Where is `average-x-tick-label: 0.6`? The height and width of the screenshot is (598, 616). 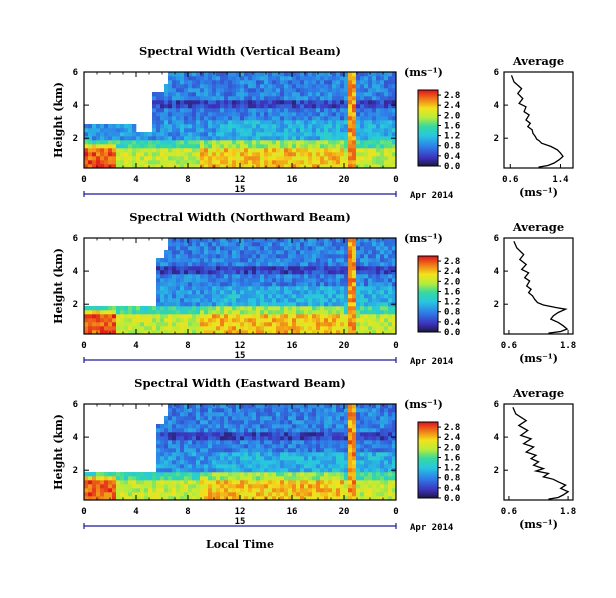
average-x-tick-label: 0.6 is located at coordinates (510, 180).